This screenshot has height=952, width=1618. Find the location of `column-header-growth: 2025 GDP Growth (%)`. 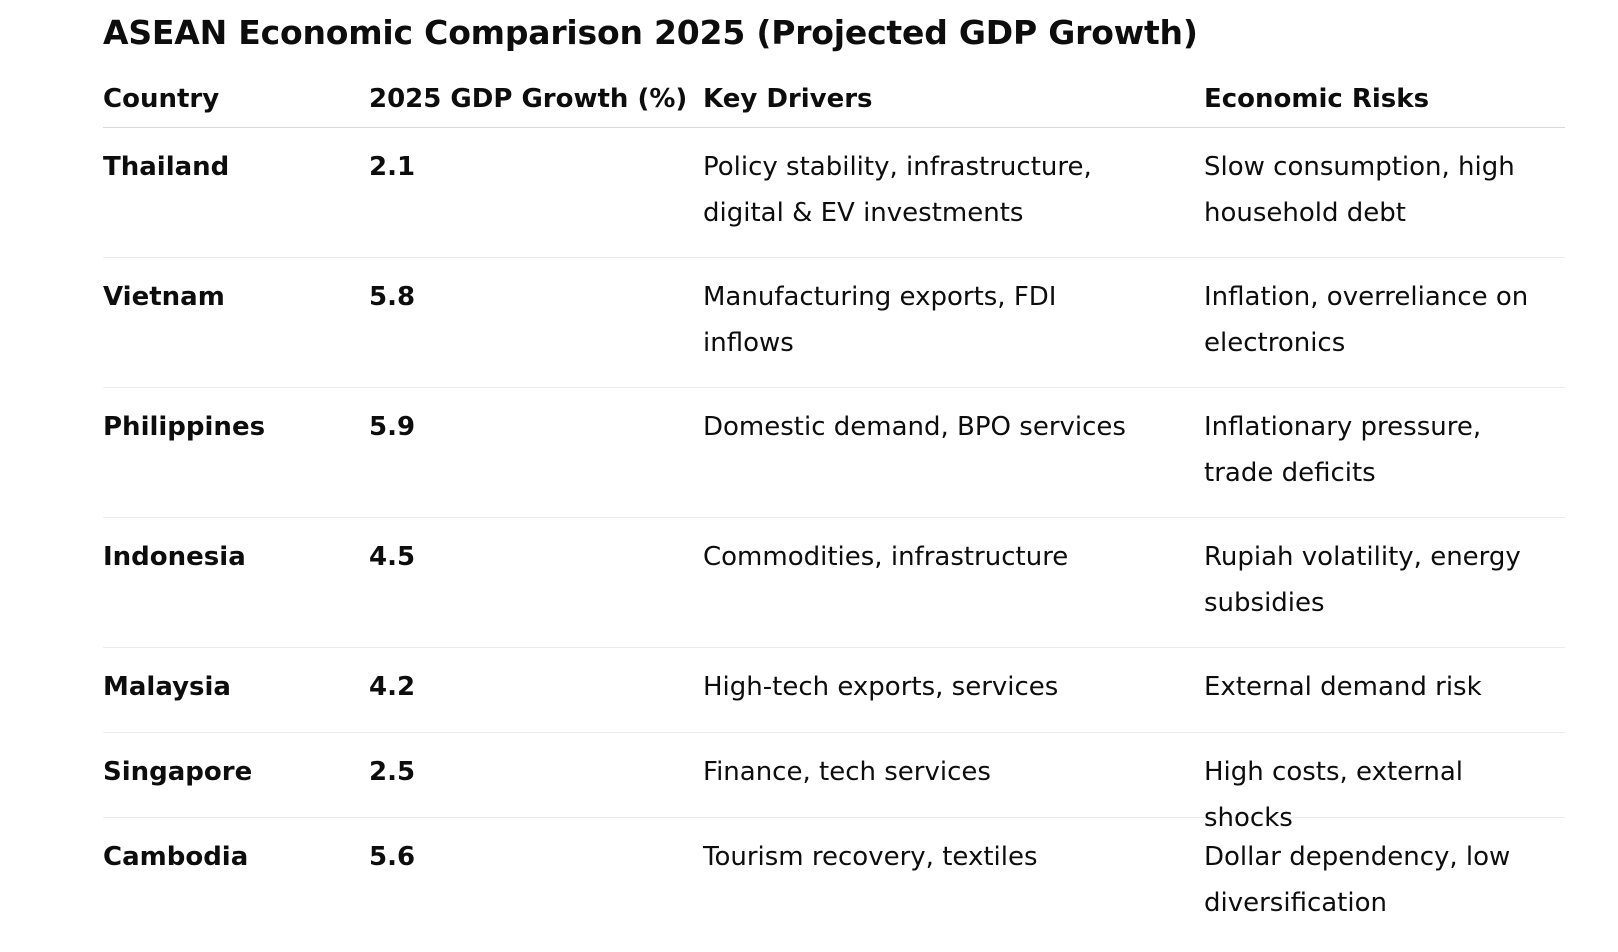

column-header-growth: 2025 GDP Growth (%) is located at coordinates (528, 99).